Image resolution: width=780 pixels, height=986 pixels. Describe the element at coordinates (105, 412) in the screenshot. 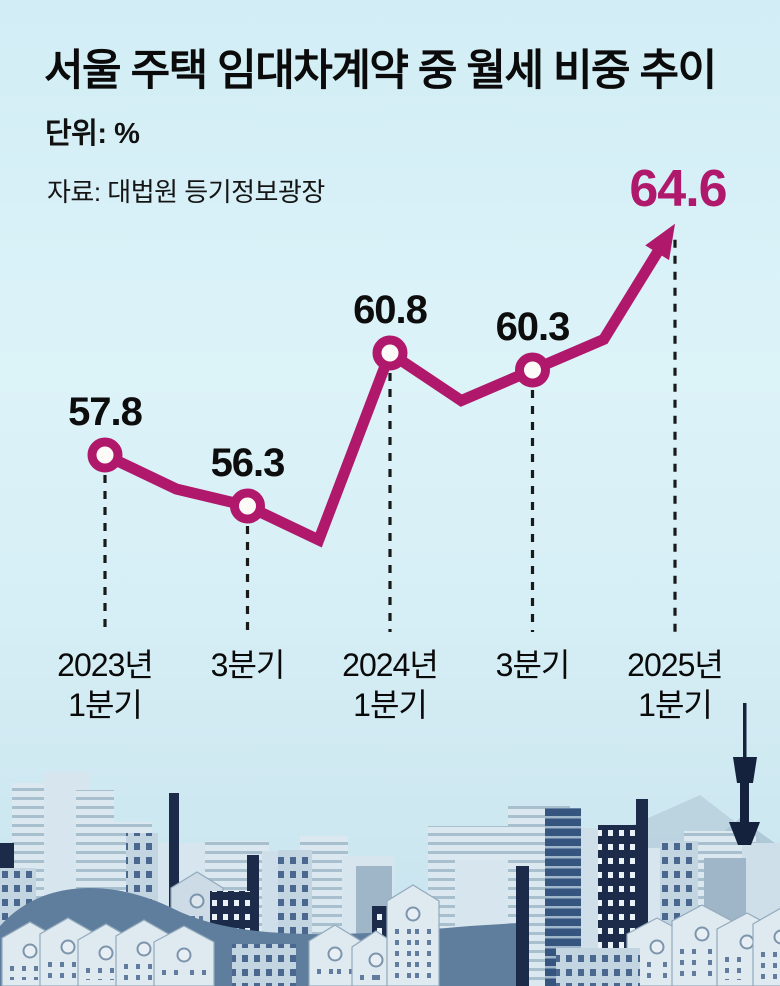

I see `value-label: 57.8` at that location.